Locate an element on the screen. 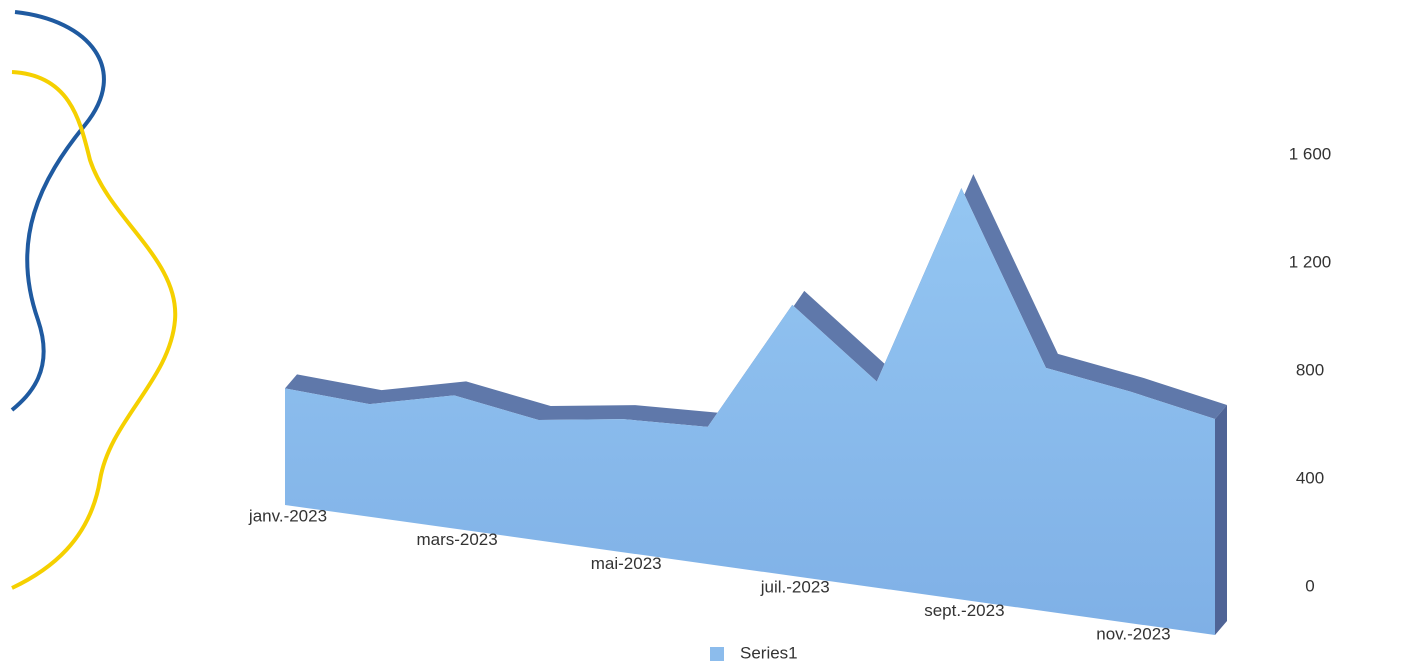 This screenshot has height=662, width=1401. x-tick-label: juil.-2023 is located at coordinates (795, 586).